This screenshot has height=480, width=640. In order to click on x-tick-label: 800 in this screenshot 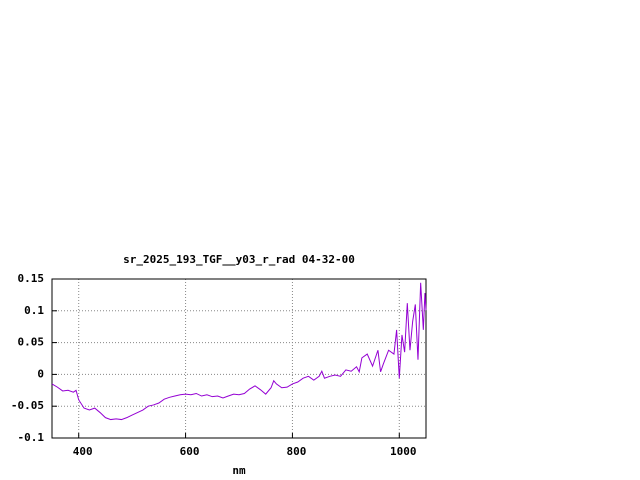, I will do `click(296, 451)`.